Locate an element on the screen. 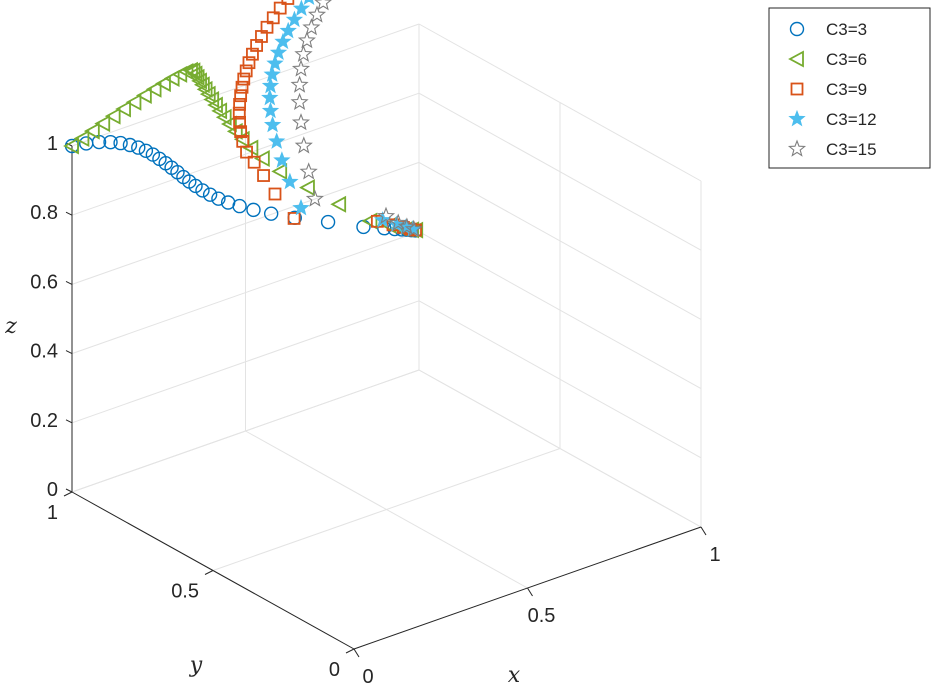 The width and height of the screenshot is (935, 688). y-axis-label: y is located at coordinates (196, 665).